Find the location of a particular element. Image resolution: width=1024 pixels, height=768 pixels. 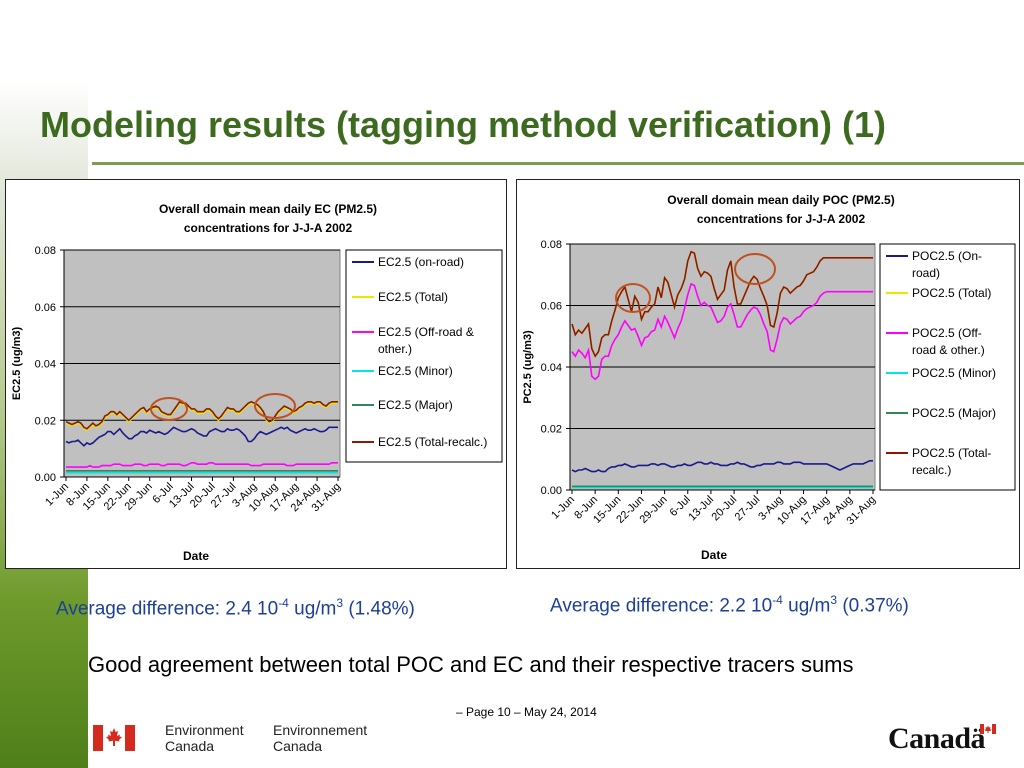

department-en-line-1: Environment is located at coordinates (204, 730).